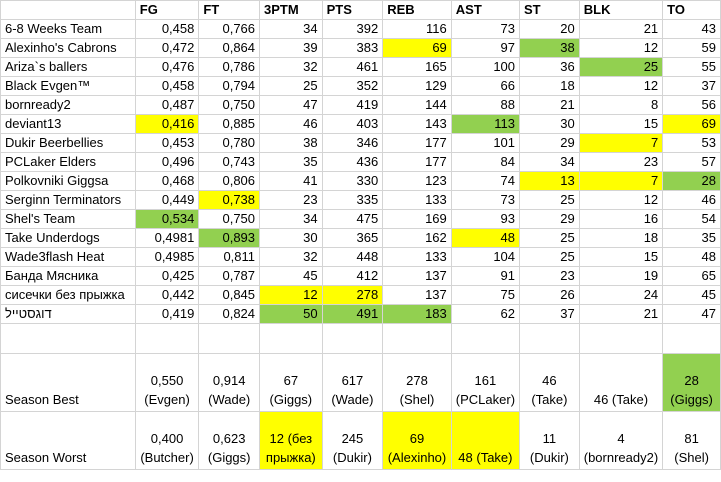  I want to click on st-cell: 25, so click(549, 257).